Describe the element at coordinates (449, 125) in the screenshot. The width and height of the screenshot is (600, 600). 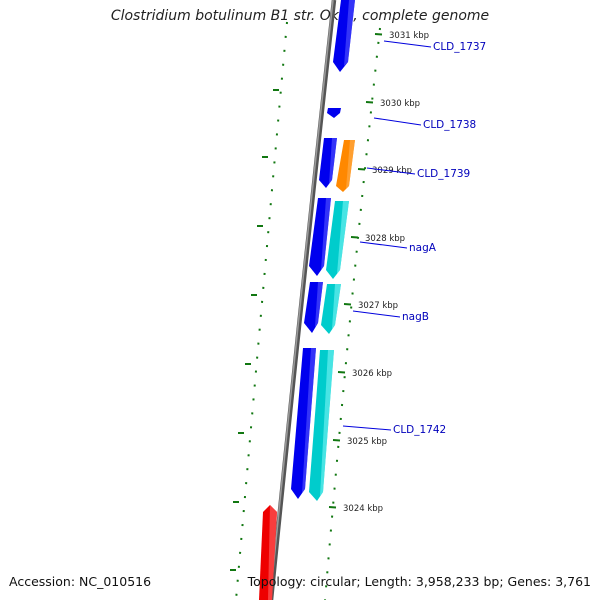
I see `gene-label: CLD_1738` at that location.